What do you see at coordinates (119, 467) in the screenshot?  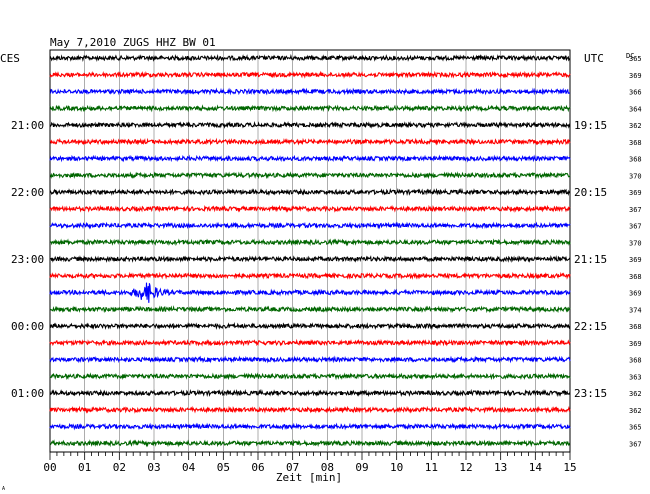 I see `x-tick-label: 02` at bounding box center [119, 467].